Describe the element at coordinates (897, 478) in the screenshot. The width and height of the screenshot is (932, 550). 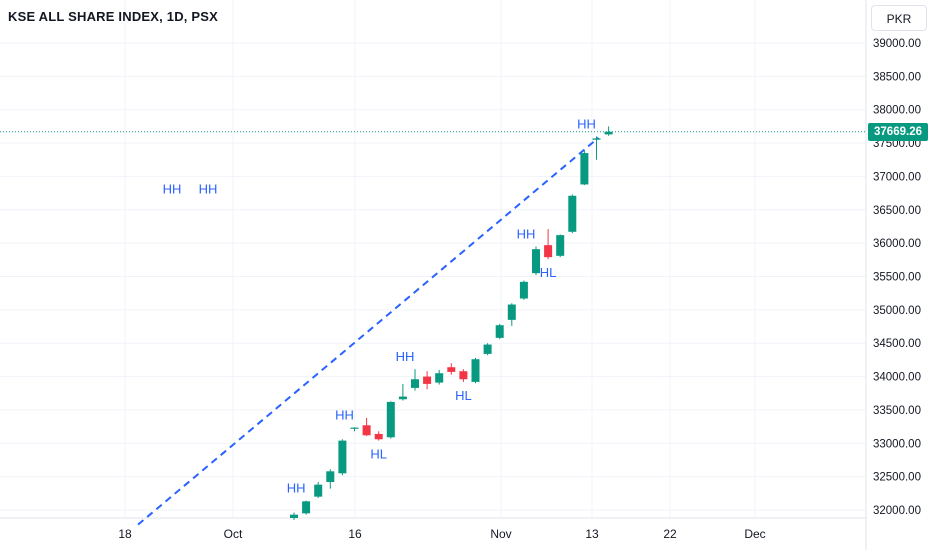
I see `price-tick-label: 32500.00` at that location.